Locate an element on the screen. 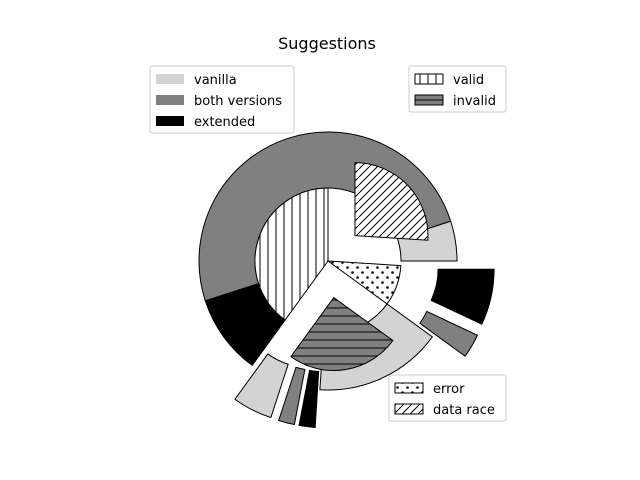 The height and width of the screenshot is (480, 640). legend-label-both-versions: both versions is located at coordinates (238, 101).